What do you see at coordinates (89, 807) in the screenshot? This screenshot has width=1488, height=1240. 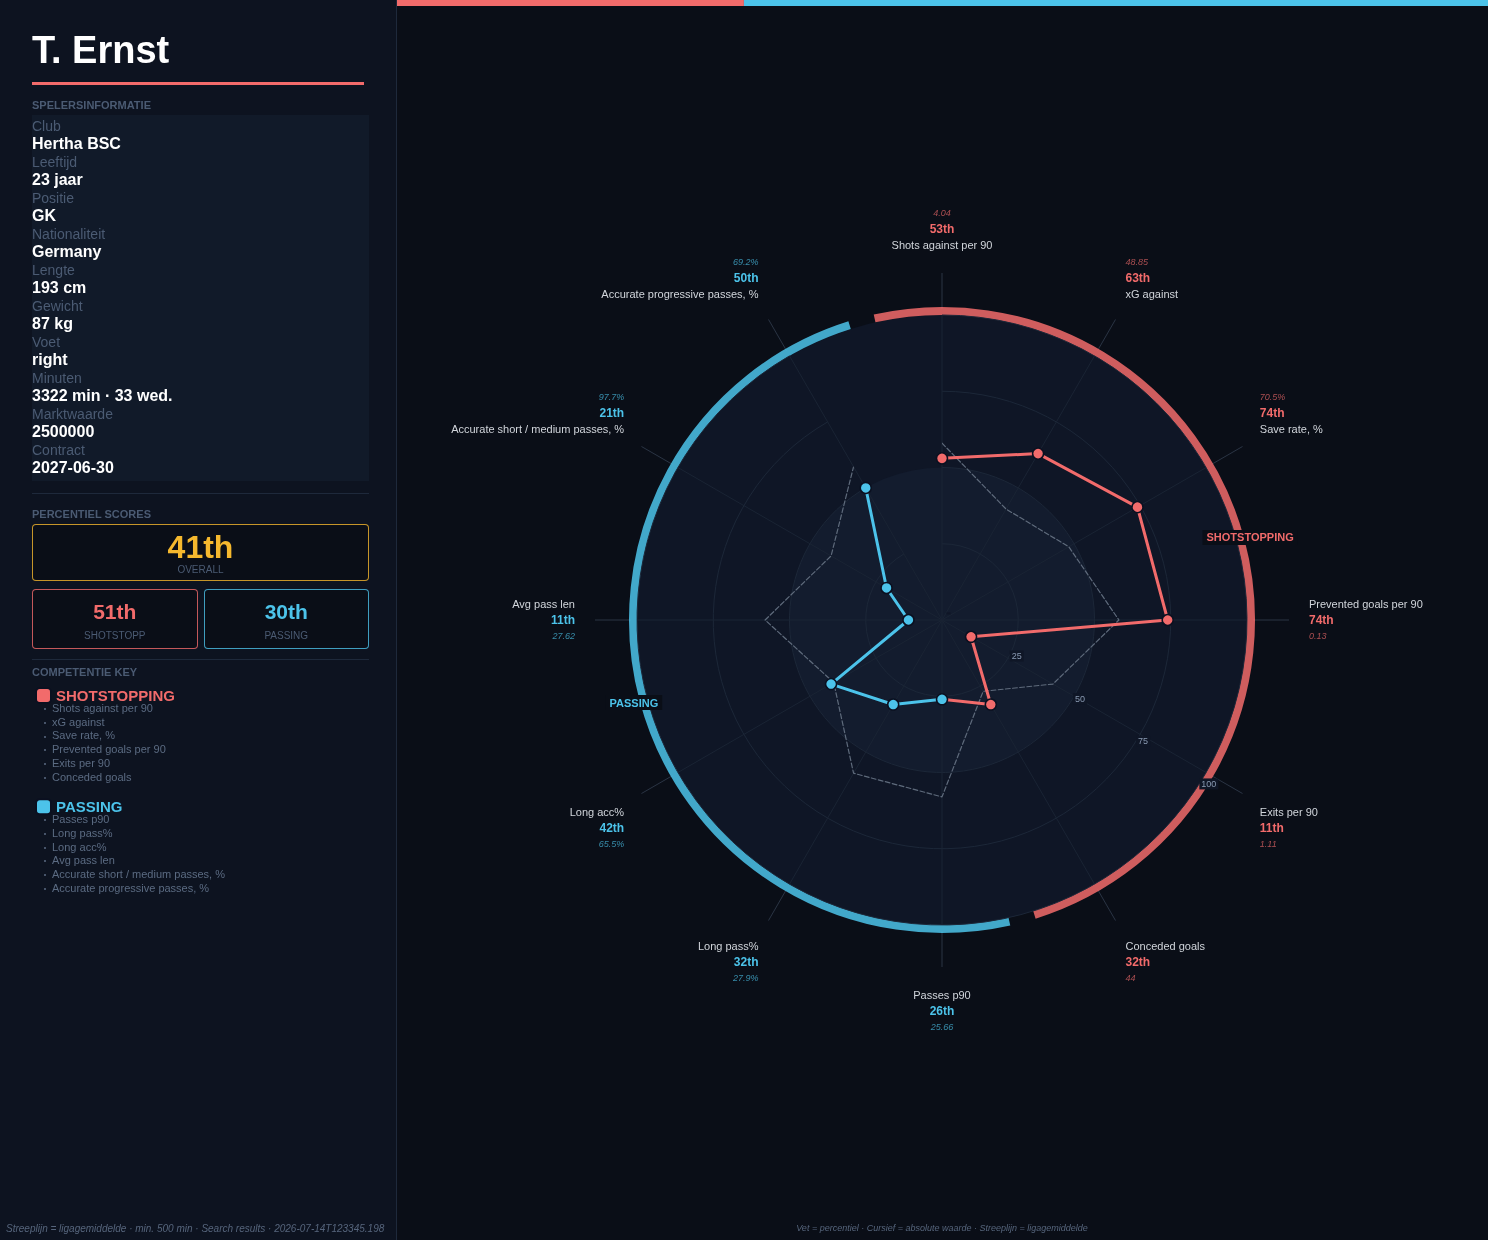 I see `legend-label: PASSING` at bounding box center [89, 807].